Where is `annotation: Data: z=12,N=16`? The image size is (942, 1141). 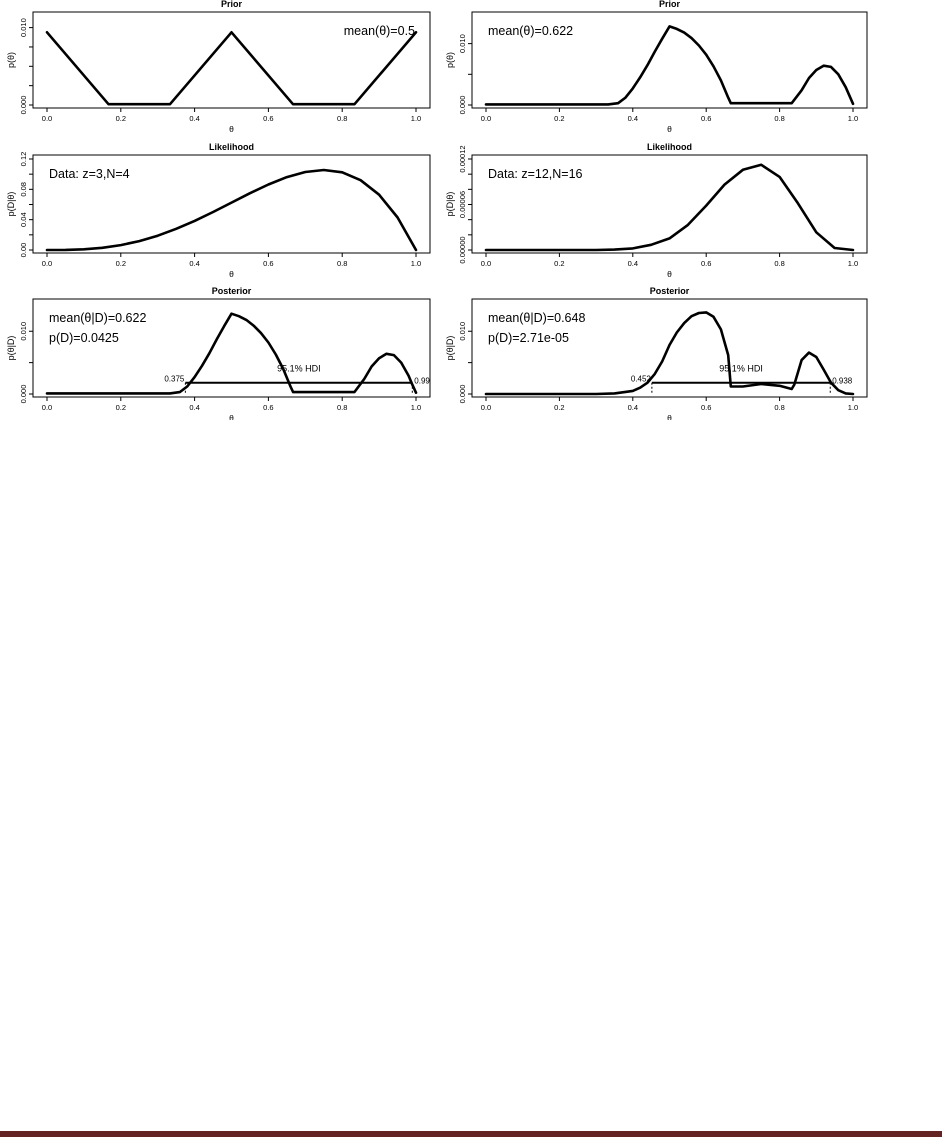 annotation: Data: z=12,N=16 is located at coordinates (535, 174).